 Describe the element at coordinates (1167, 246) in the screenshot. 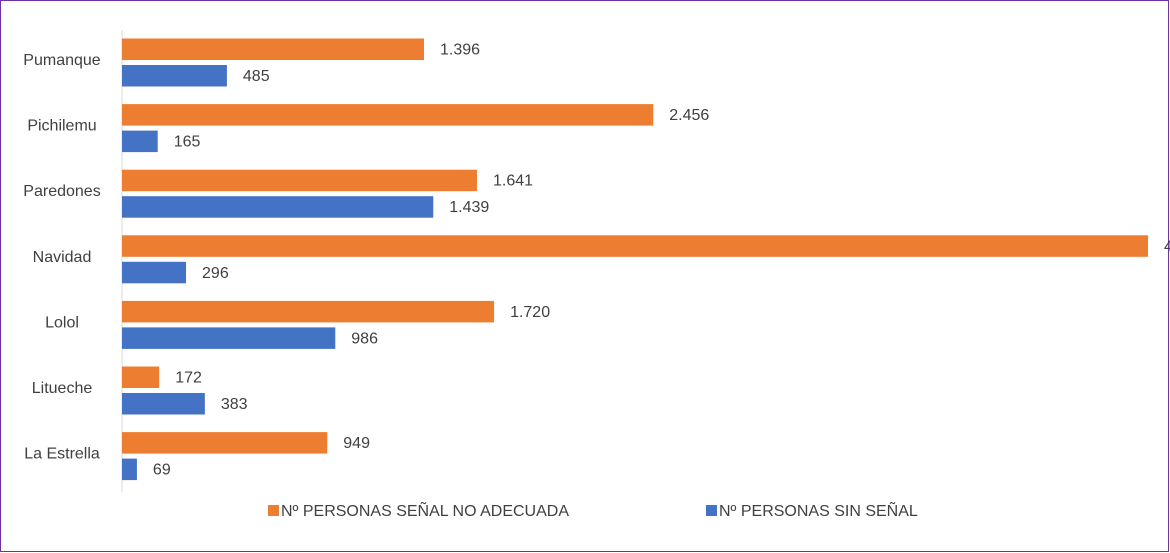

I see `value-label: 4.743` at that location.